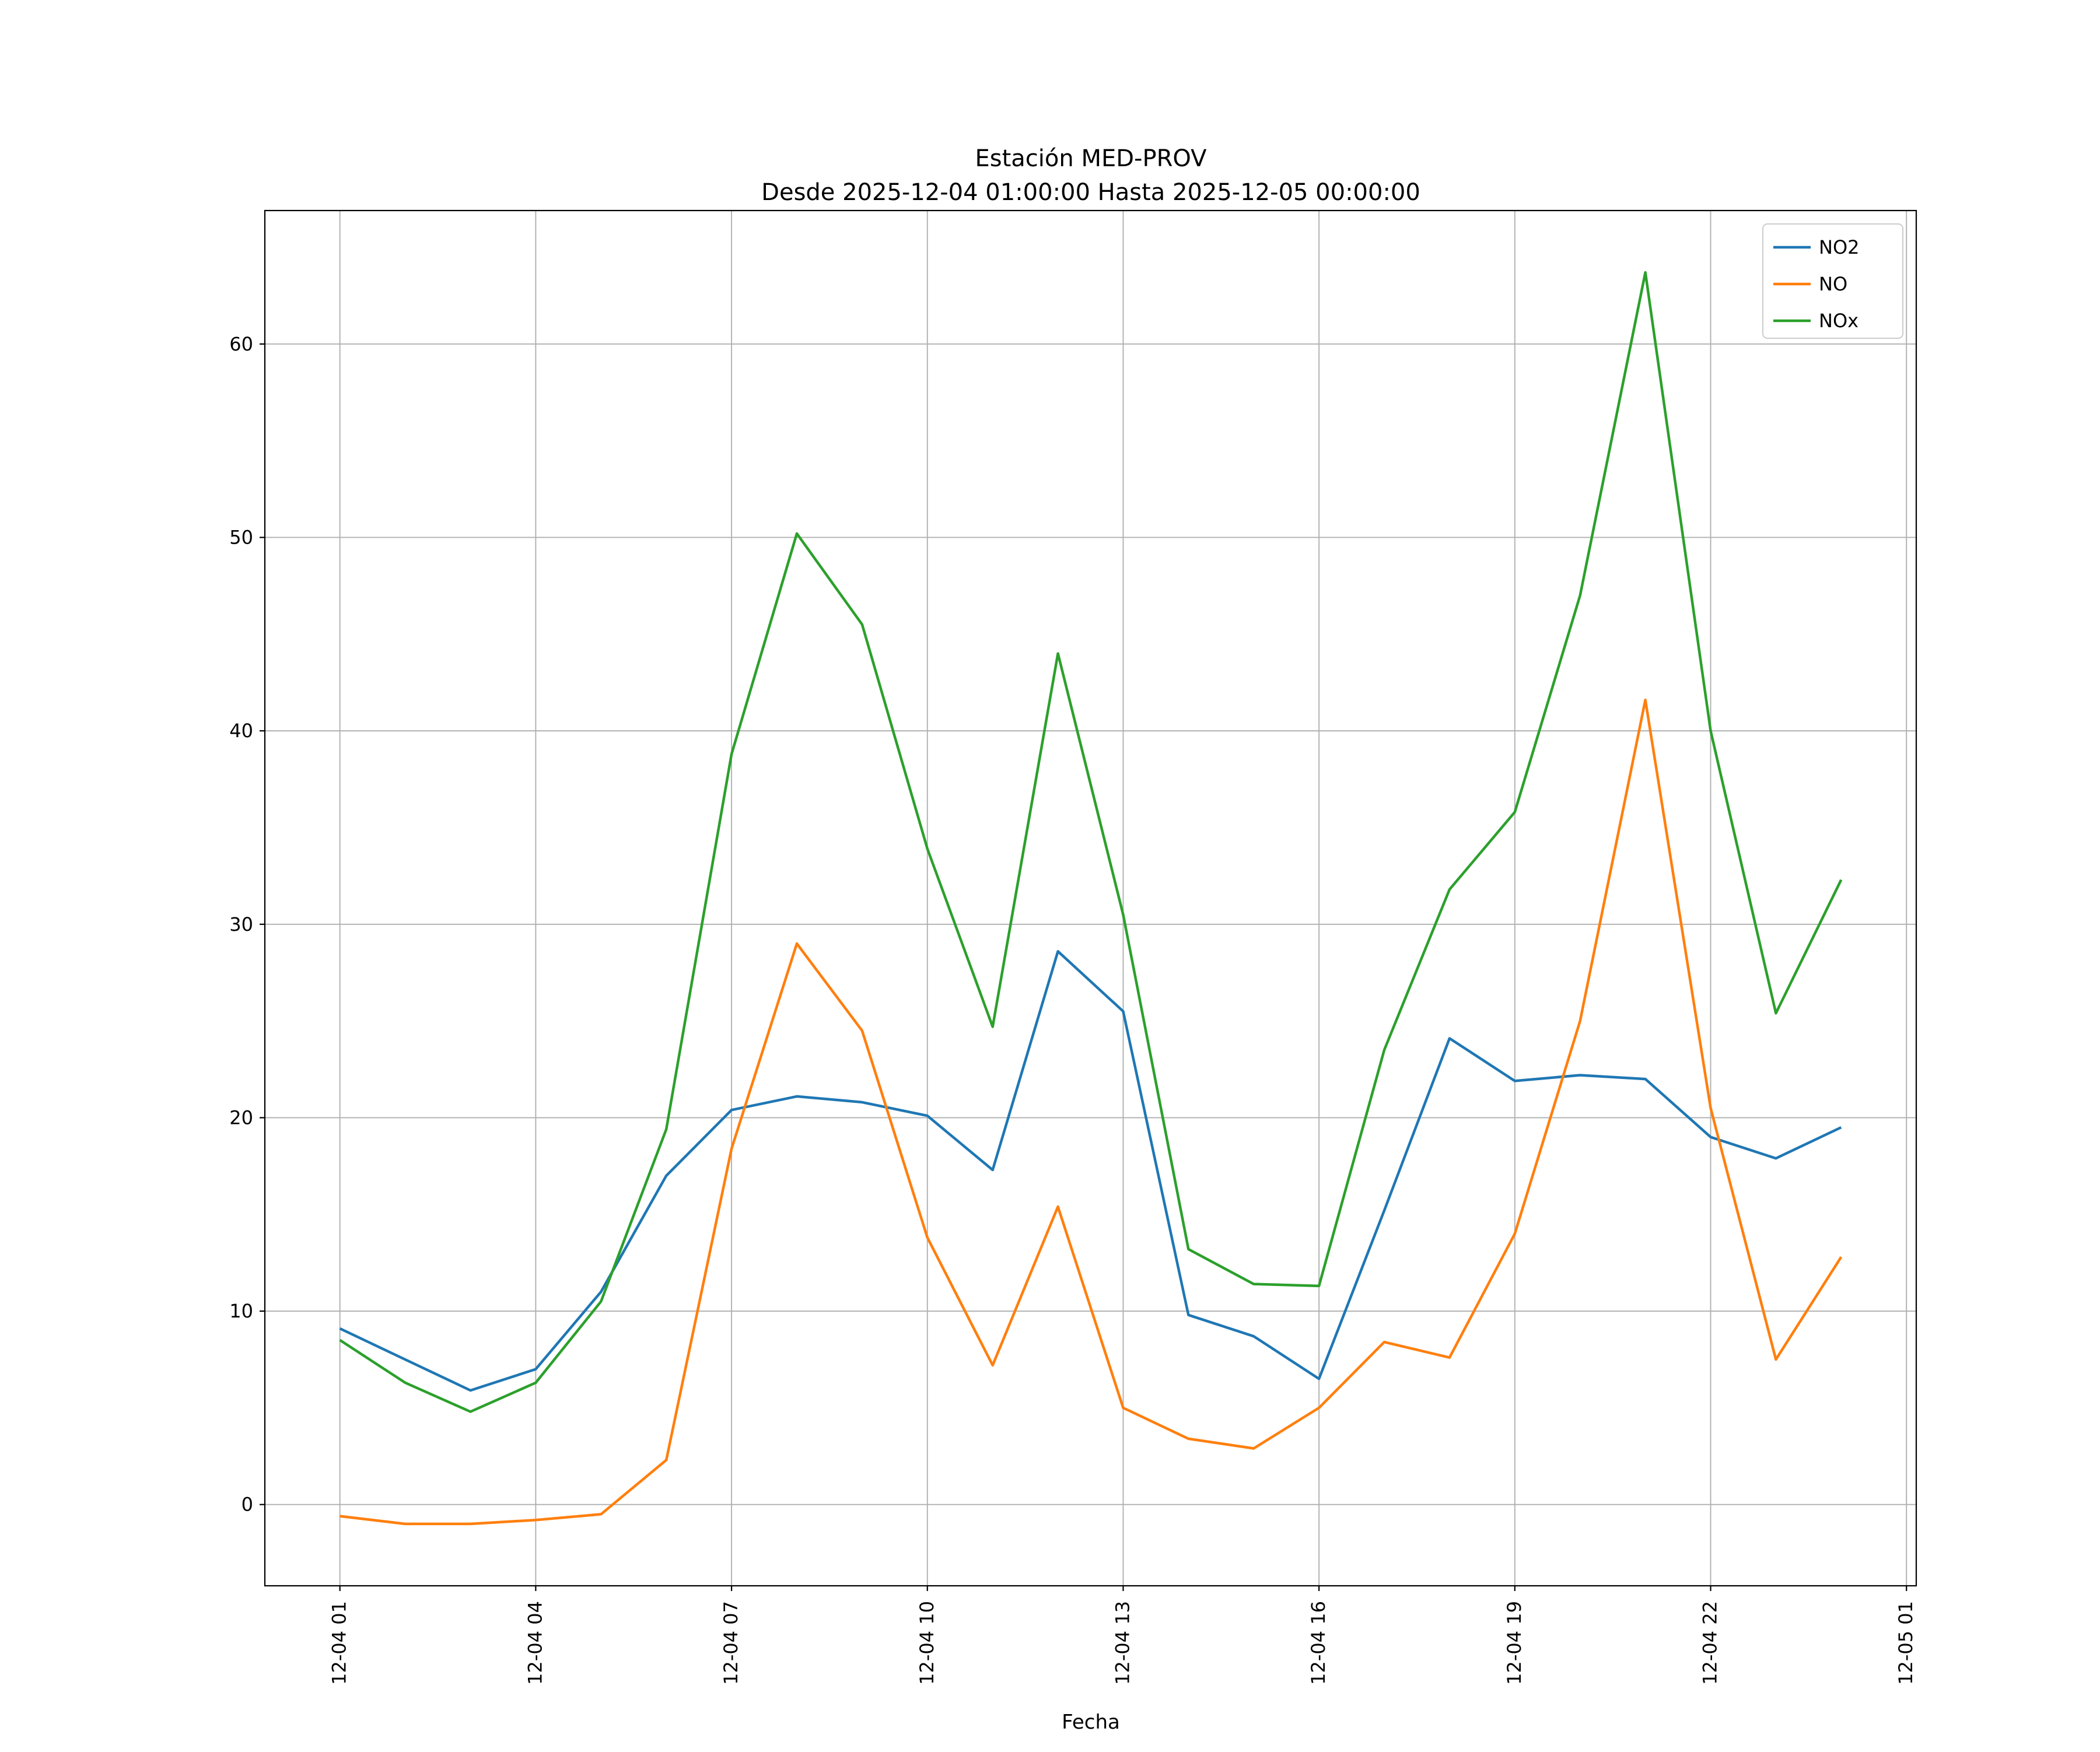 The height and width of the screenshot is (1752, 2100). What do you see at coordinates (1833, 284) in the screenshot?
I see `legend-label-no: NO` at bounding box center [1833, 284].